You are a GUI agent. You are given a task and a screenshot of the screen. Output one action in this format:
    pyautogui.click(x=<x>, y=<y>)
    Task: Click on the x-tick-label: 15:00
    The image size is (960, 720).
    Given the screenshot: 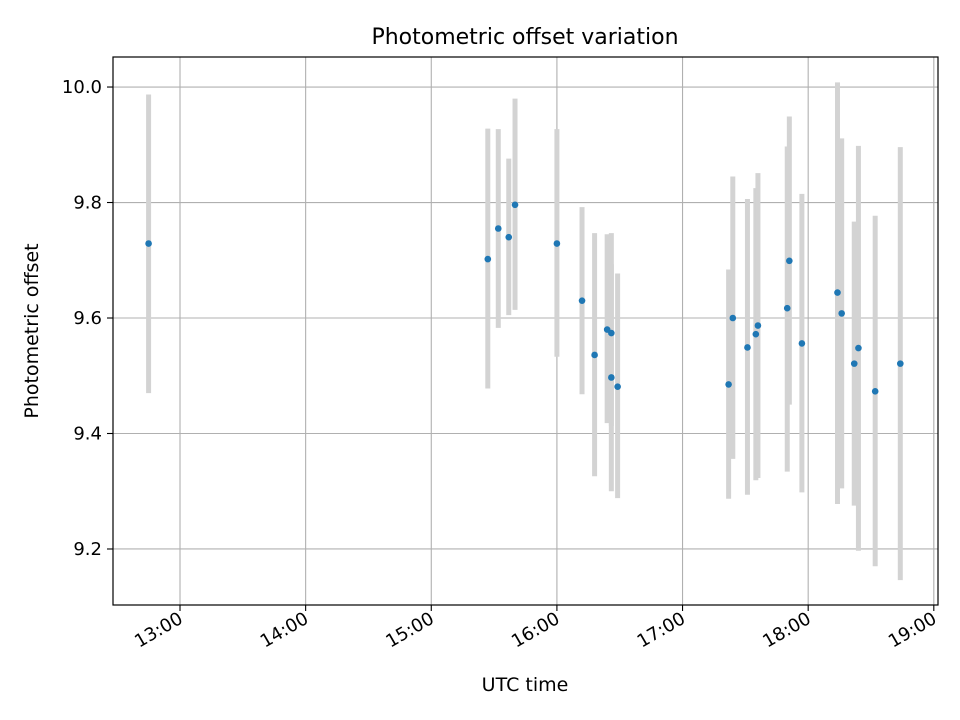 What is the action you would take?
    pyautogui.click(x=409, y=630)
    